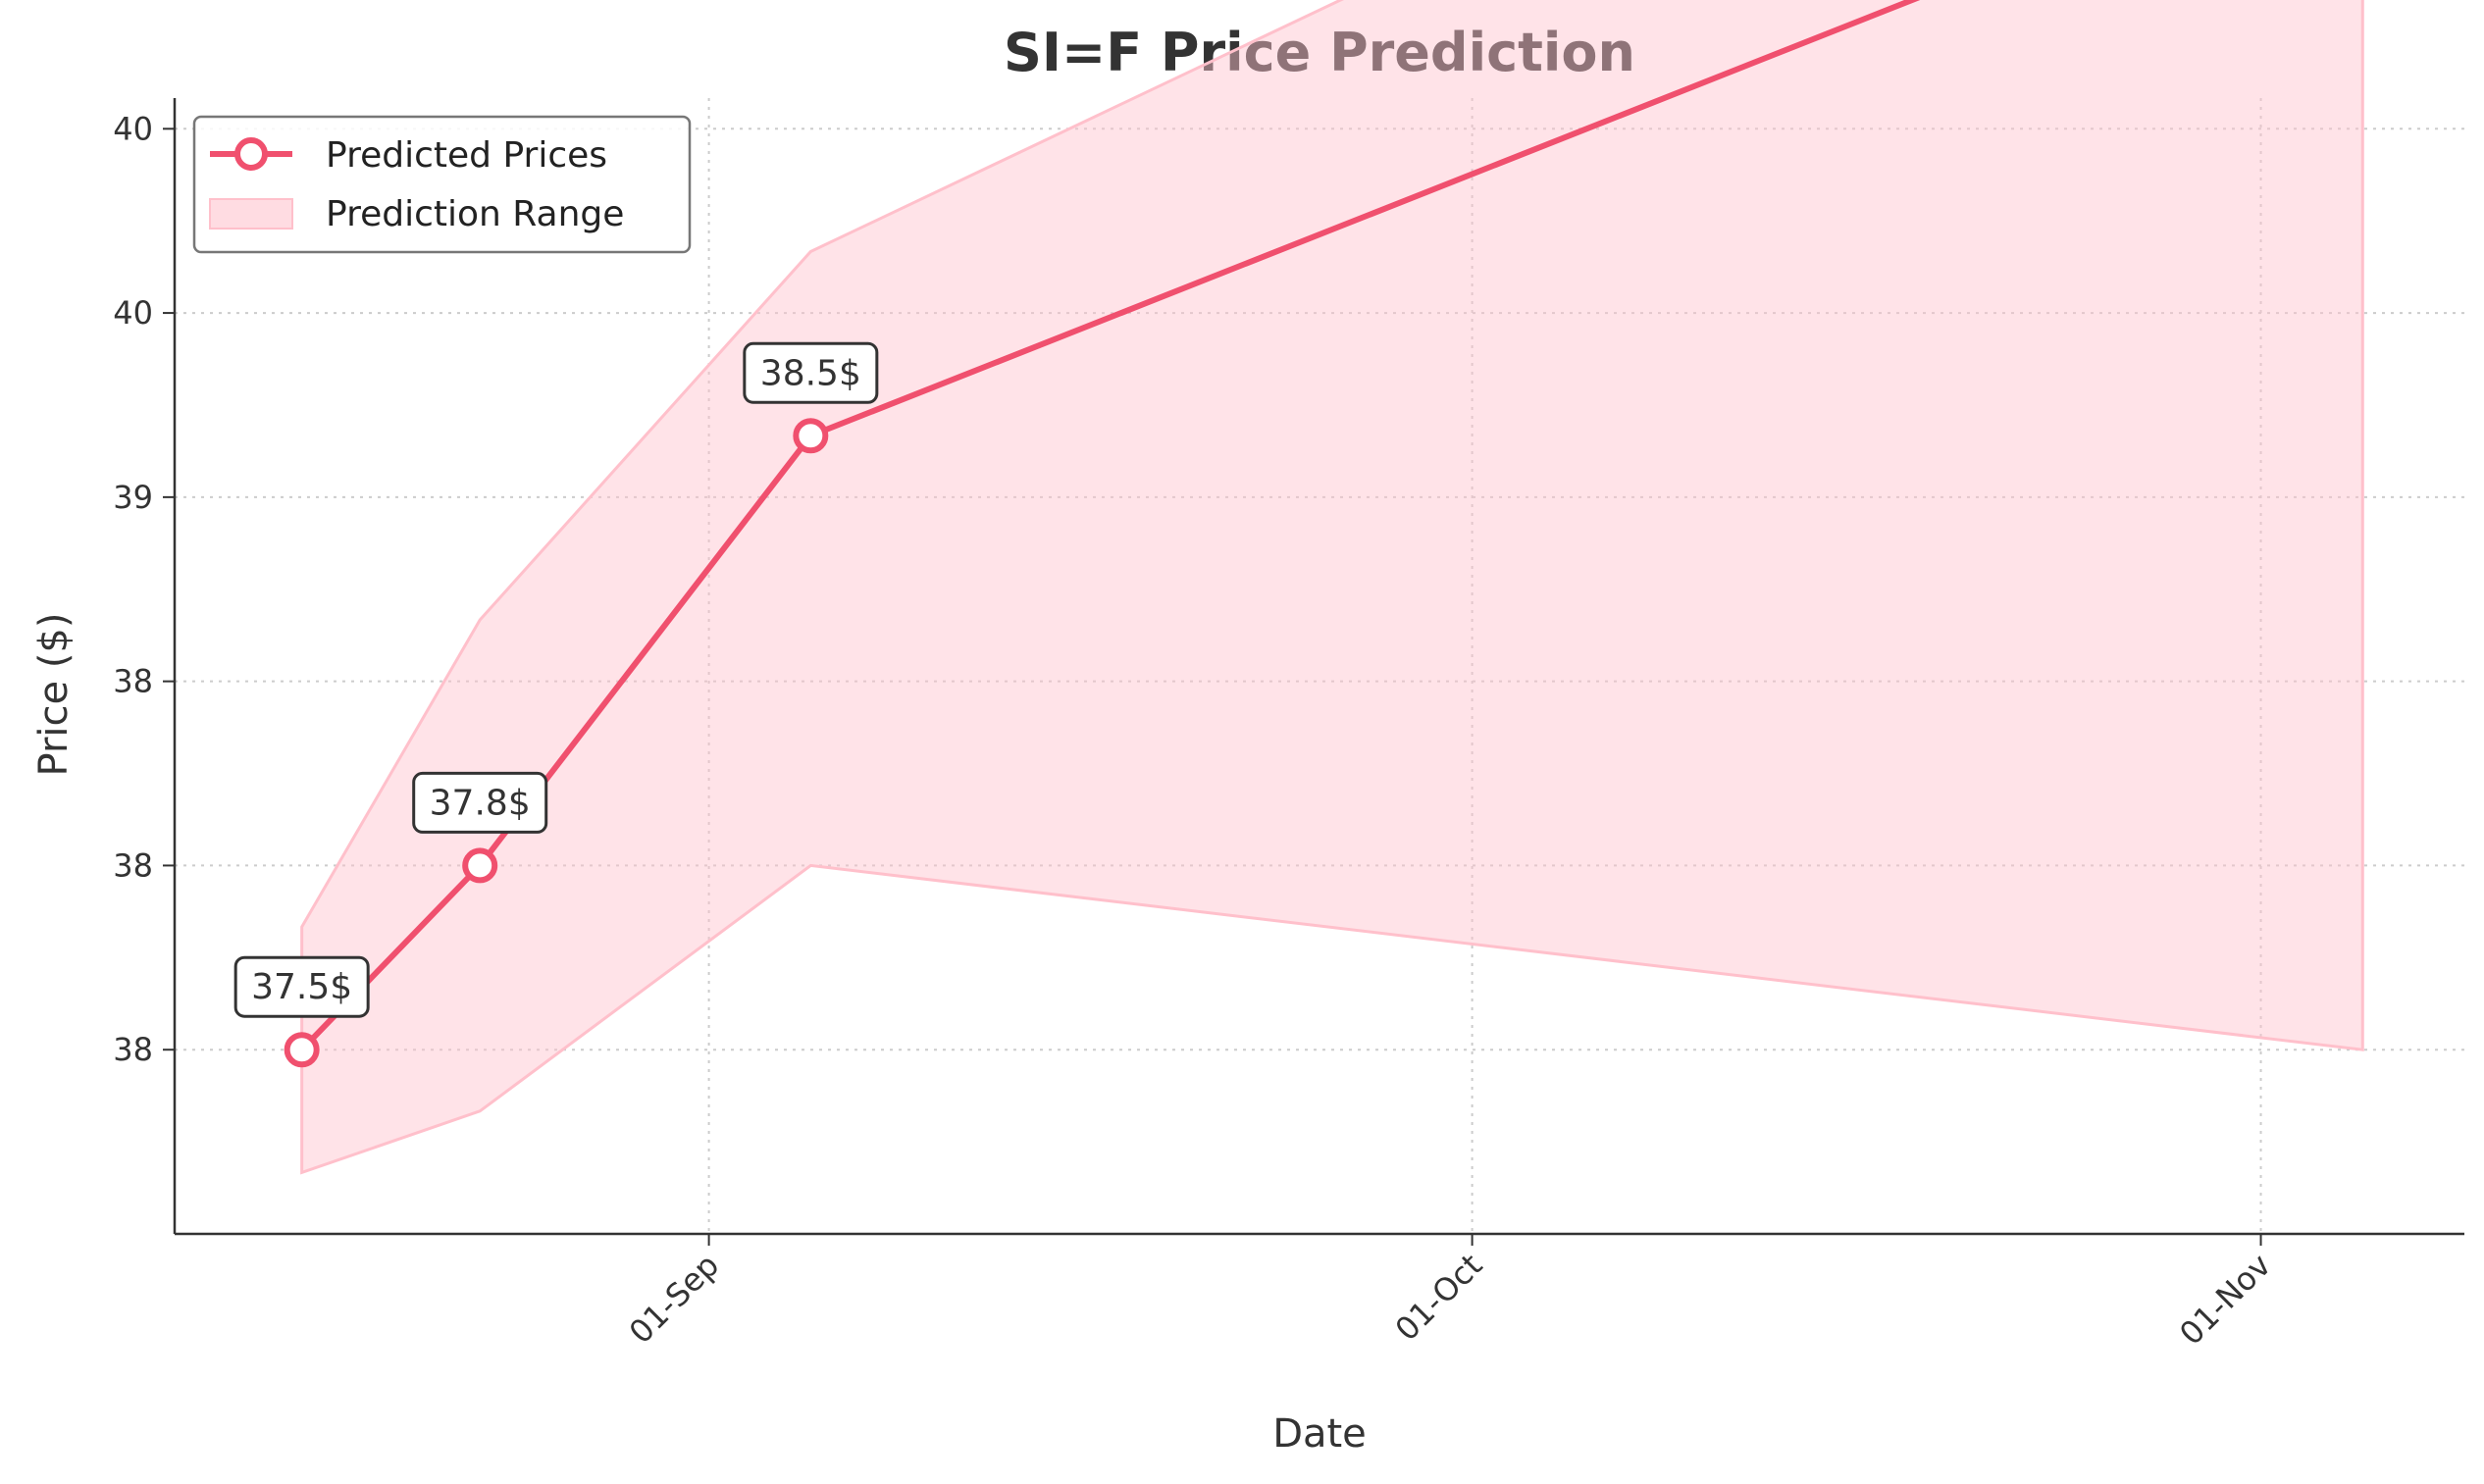 The image size is (2484, 1484). Describe the element at coordinates (1439, 1298) in the screenshot. I see `x-tick-label: 01-Oct` at that location.